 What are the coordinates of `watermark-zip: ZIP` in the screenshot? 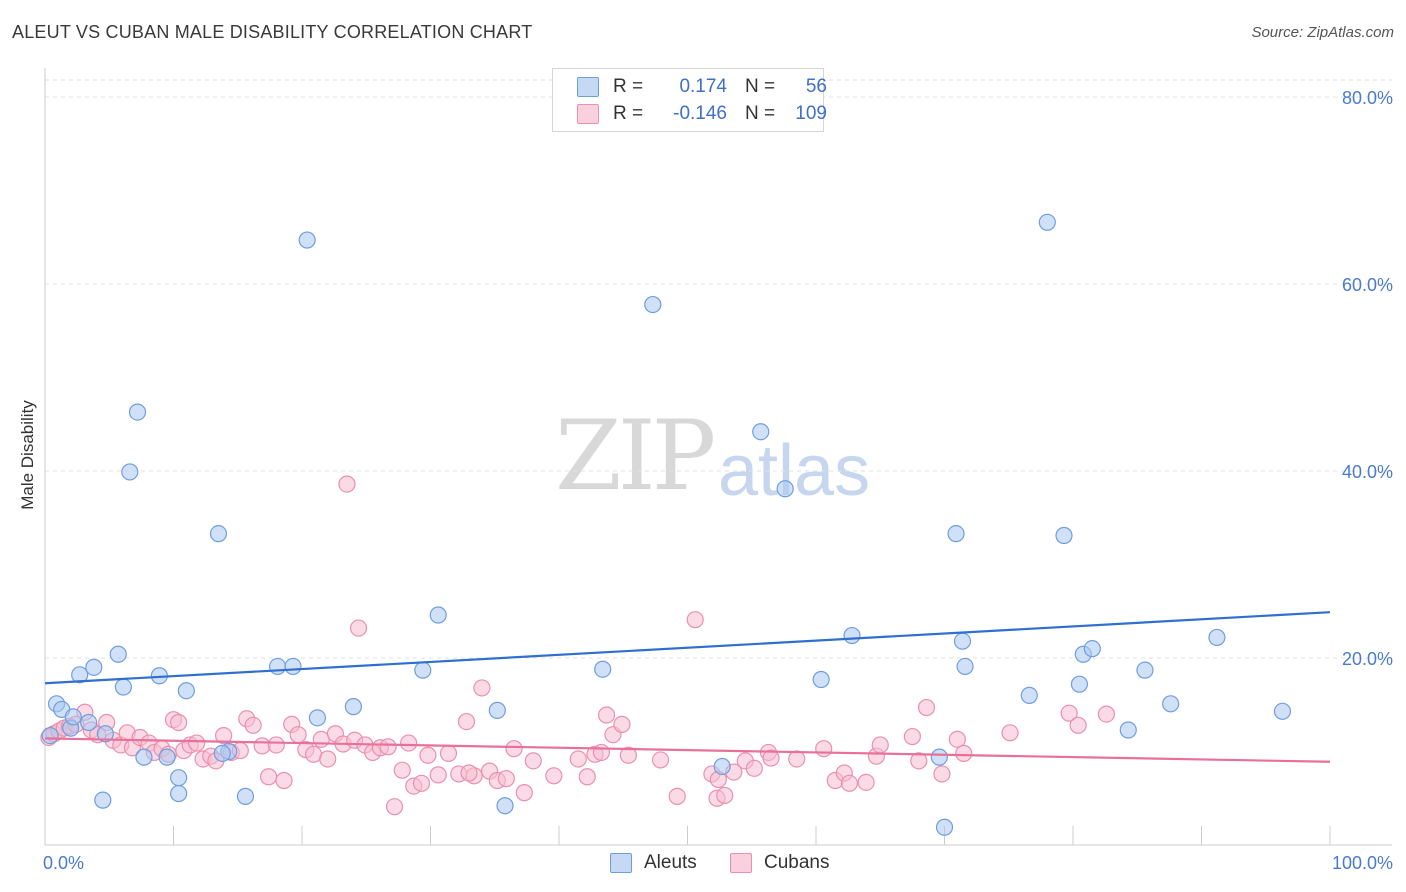 It's located at (635, 456).